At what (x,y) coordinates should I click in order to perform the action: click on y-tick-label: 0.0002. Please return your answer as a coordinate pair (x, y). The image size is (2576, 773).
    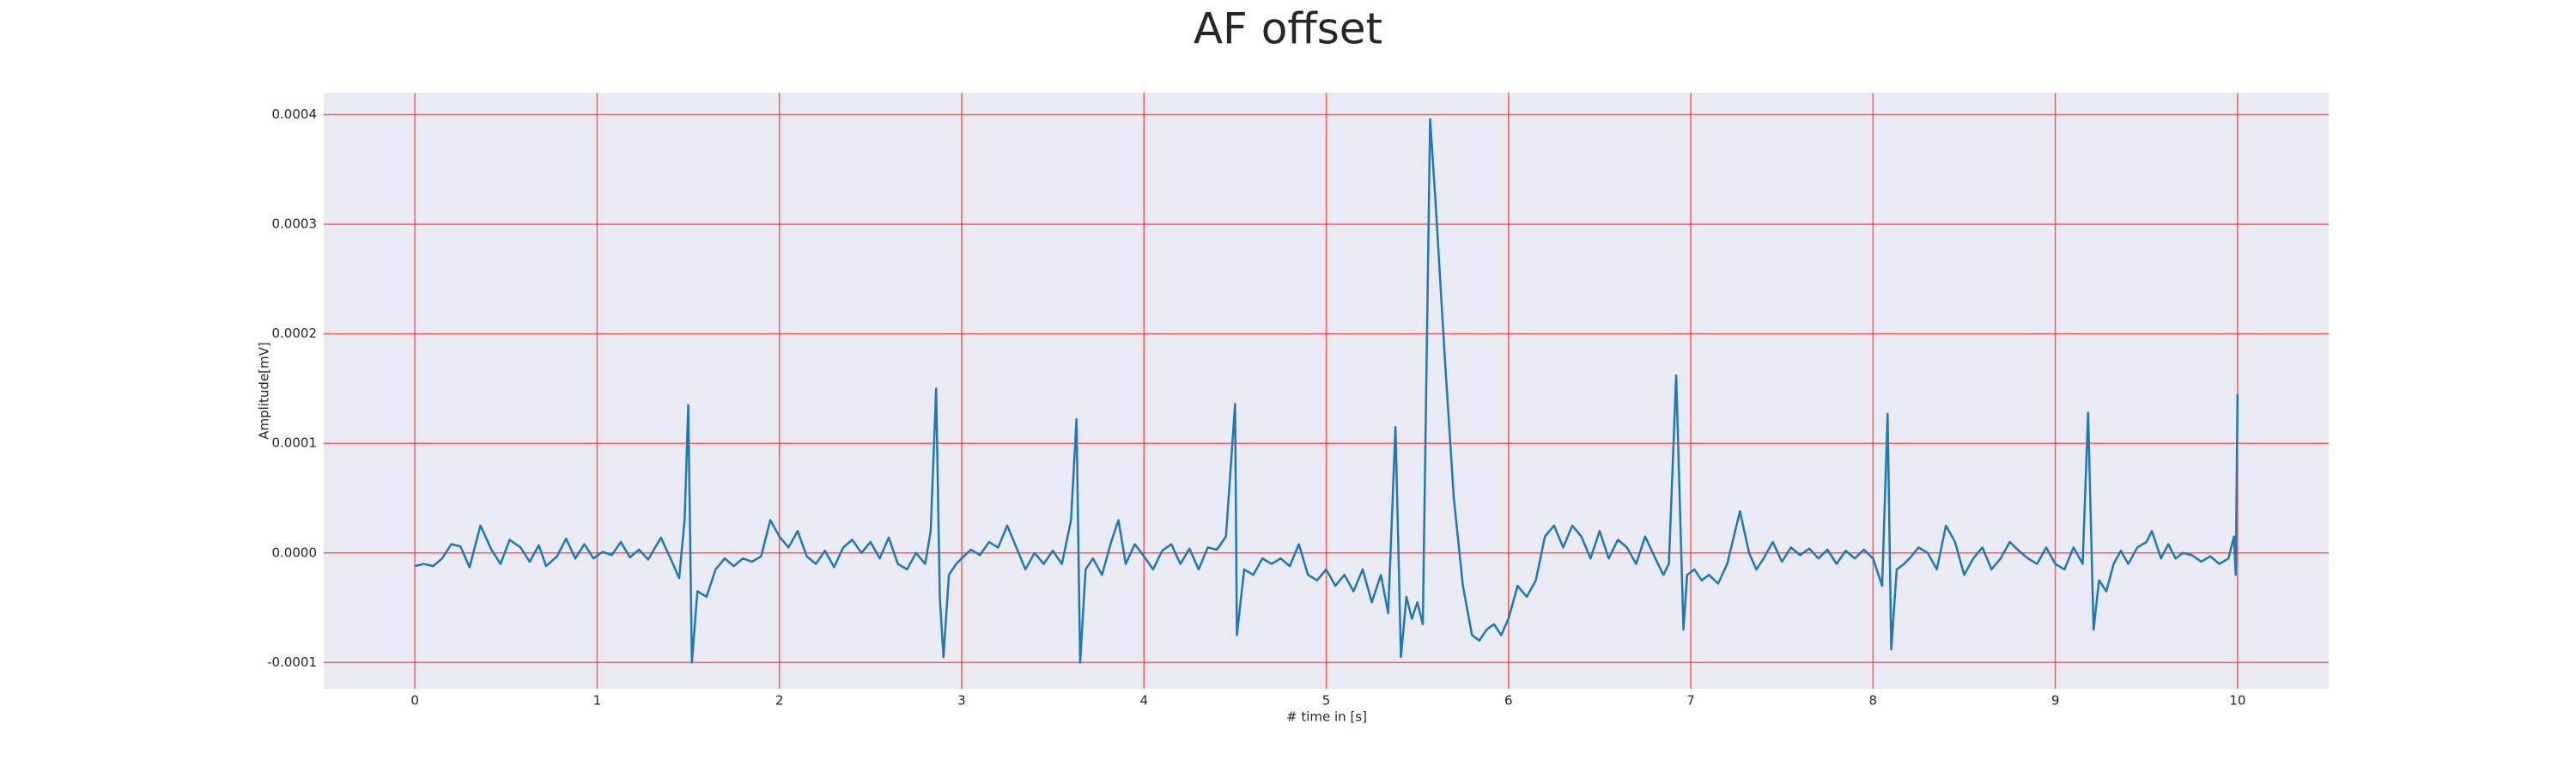
    Looking at the image, I should click on (295, 333).